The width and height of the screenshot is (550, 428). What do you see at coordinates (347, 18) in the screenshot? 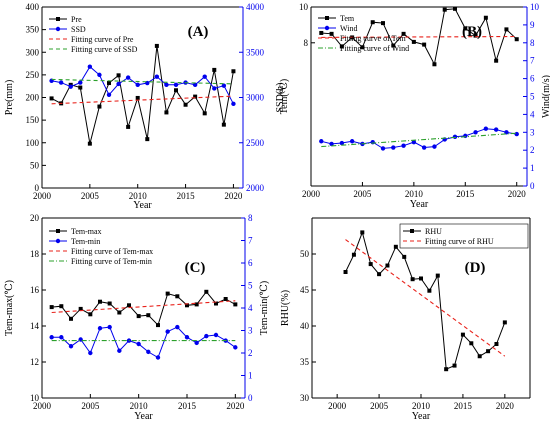
I see `legend-label: Tem` at bounding box center [347, 18].